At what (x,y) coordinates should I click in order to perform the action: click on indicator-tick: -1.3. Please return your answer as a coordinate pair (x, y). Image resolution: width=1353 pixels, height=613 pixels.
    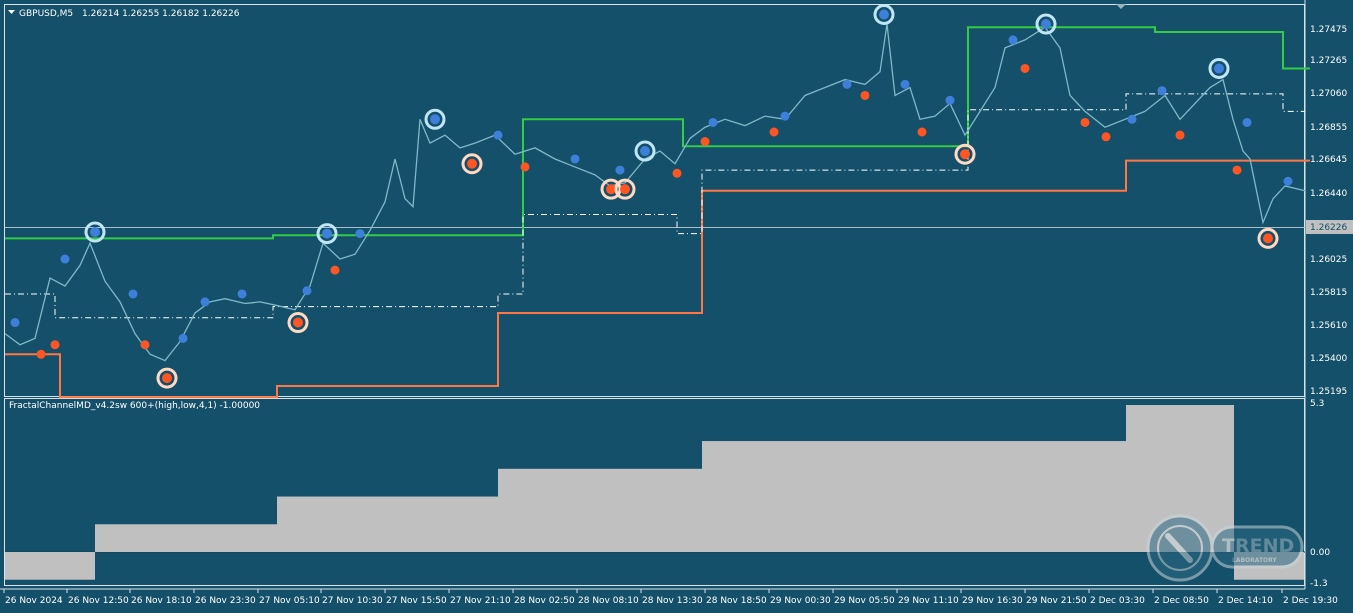
    Looking at the image, I should click on (1319, 584).